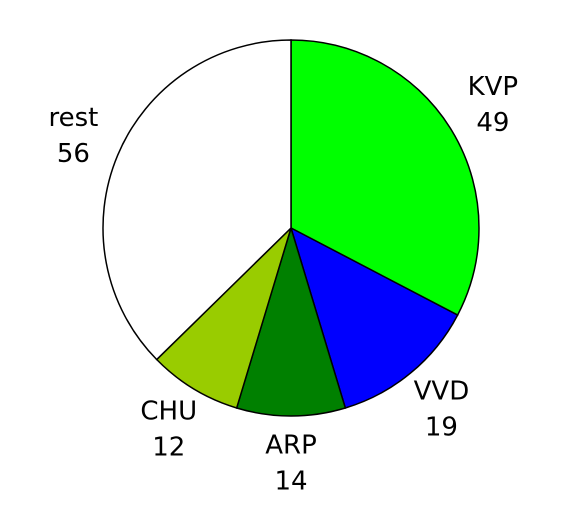  I want to click on slice-value: 49, so click(492, 123).